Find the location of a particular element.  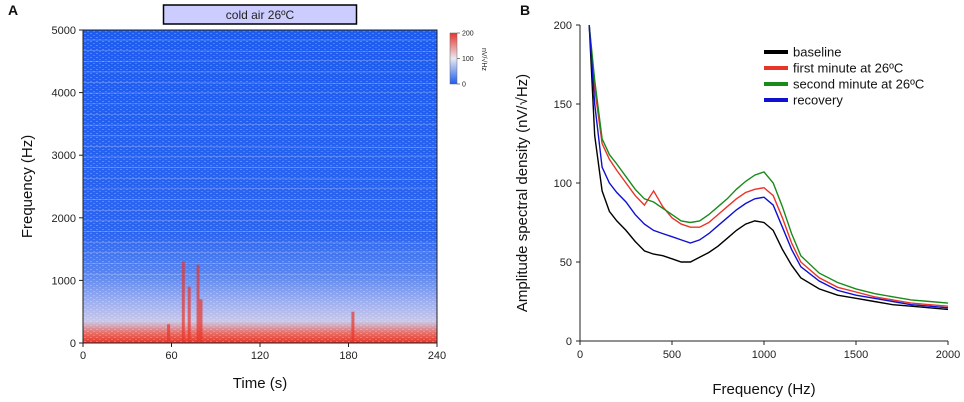

x-tick-label: 1500 is located at coordinates (856, 355).